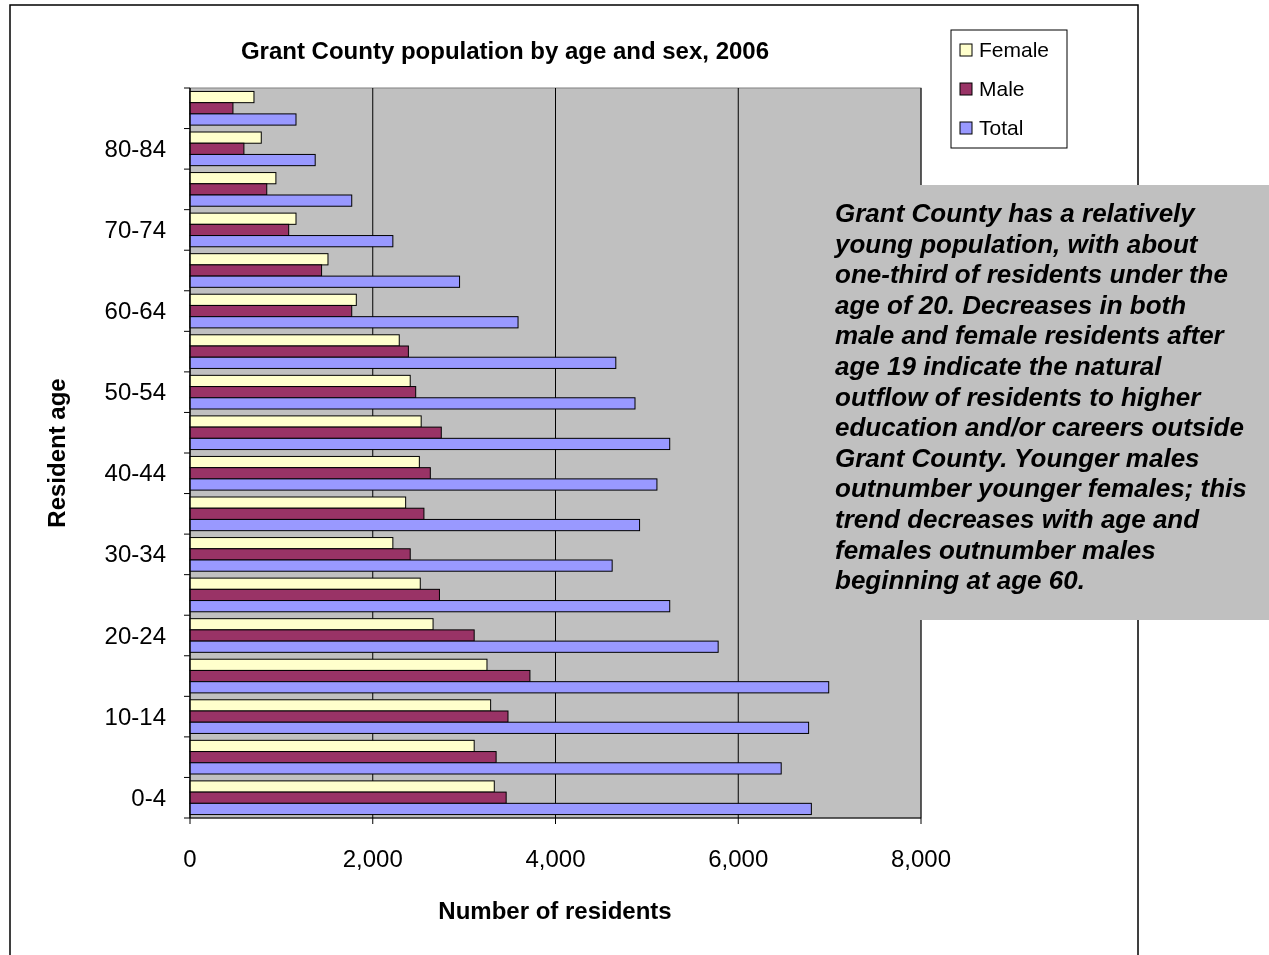 The image size is (1269, 955). What do you see at coordinates (190, 858) in the screenshot?
I see `x-tick-label: 0` at bounding box center [190, 858].